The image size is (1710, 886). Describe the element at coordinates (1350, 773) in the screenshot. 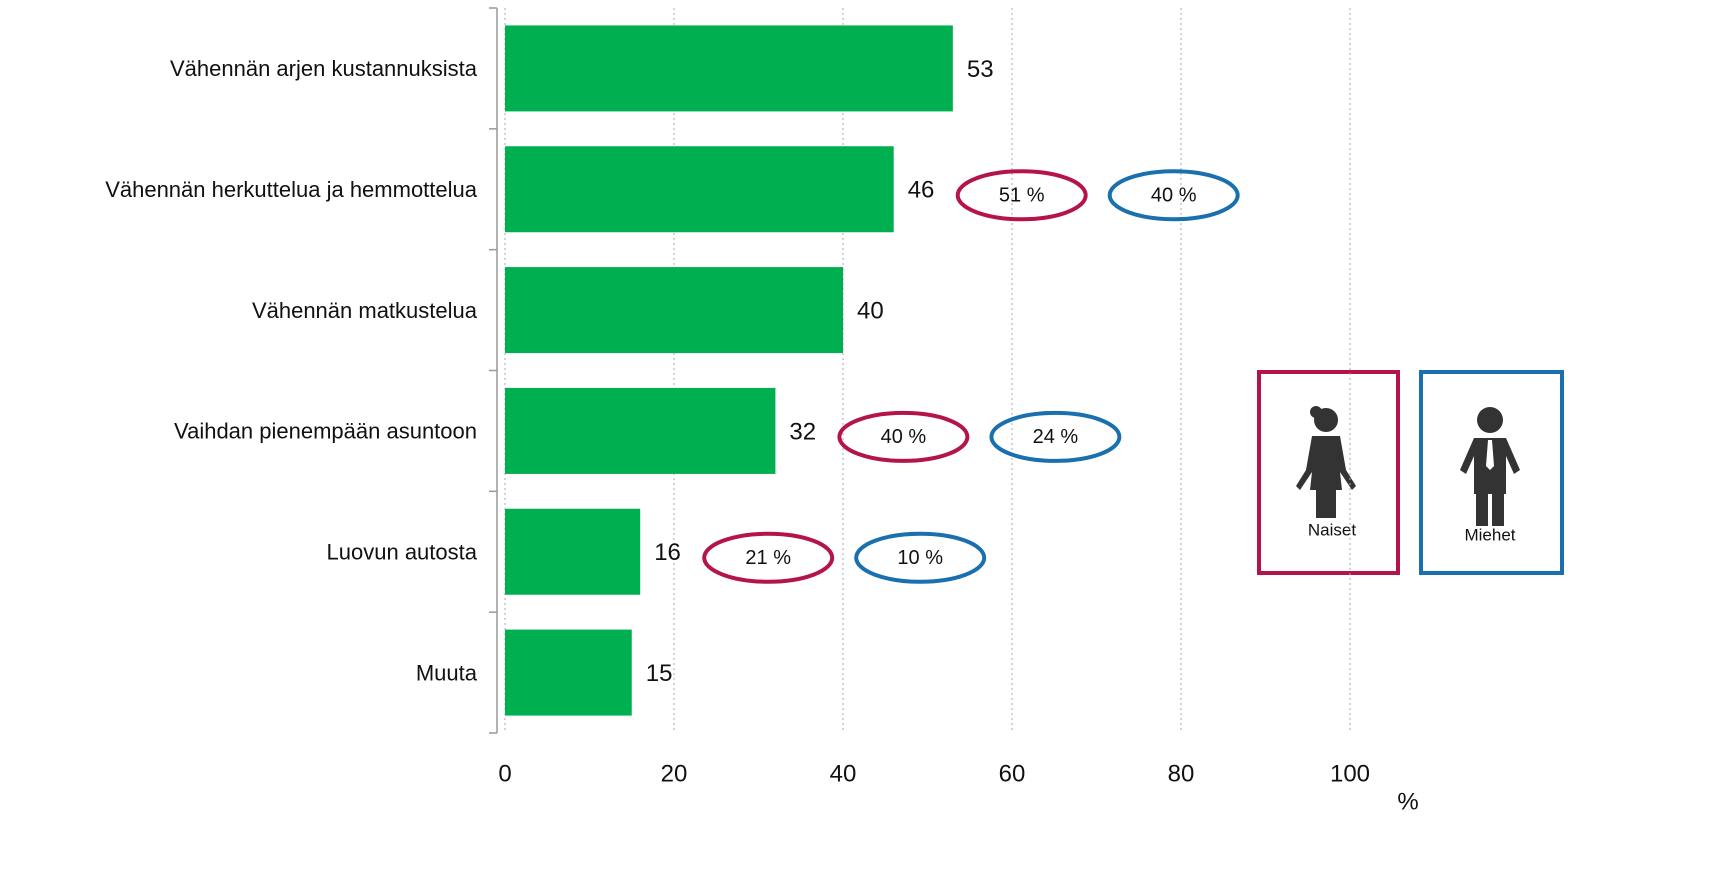

I see `x-tick-label: 100` at that location.